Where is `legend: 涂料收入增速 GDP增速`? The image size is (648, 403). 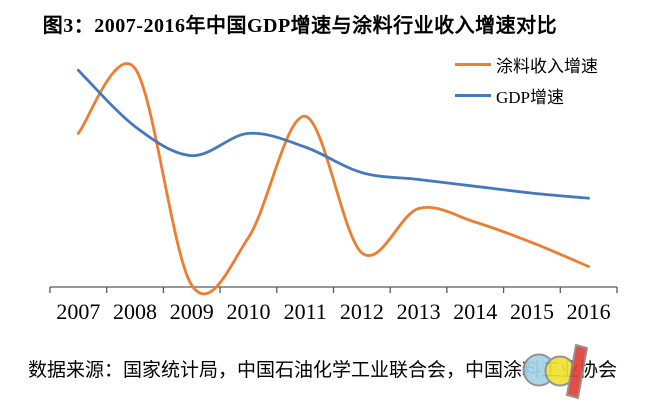 legend: 涂料收入增速 GDP增速 is located at coordinates (526, 80).